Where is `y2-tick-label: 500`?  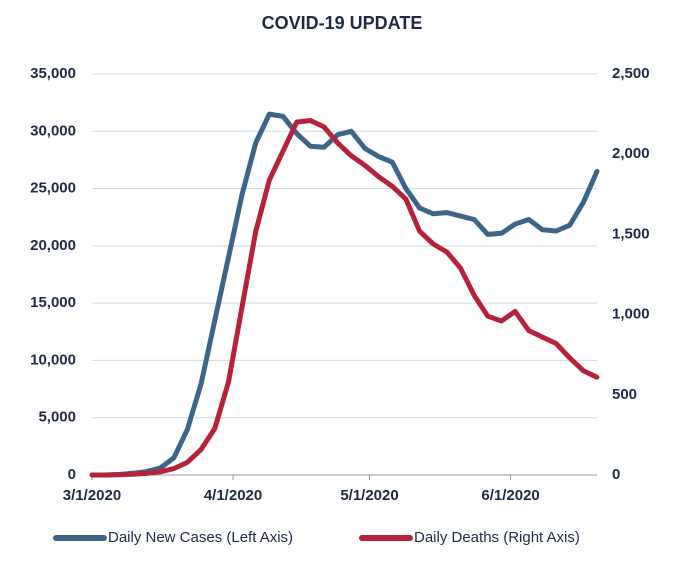
y2-tick-label: 500 is located at coordinates (624, 394).